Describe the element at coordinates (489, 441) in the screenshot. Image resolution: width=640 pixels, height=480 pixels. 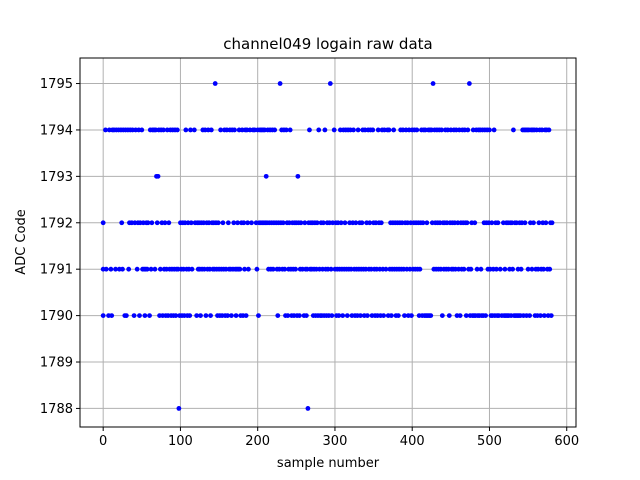
I see `x-tick-label: 500` at that location.